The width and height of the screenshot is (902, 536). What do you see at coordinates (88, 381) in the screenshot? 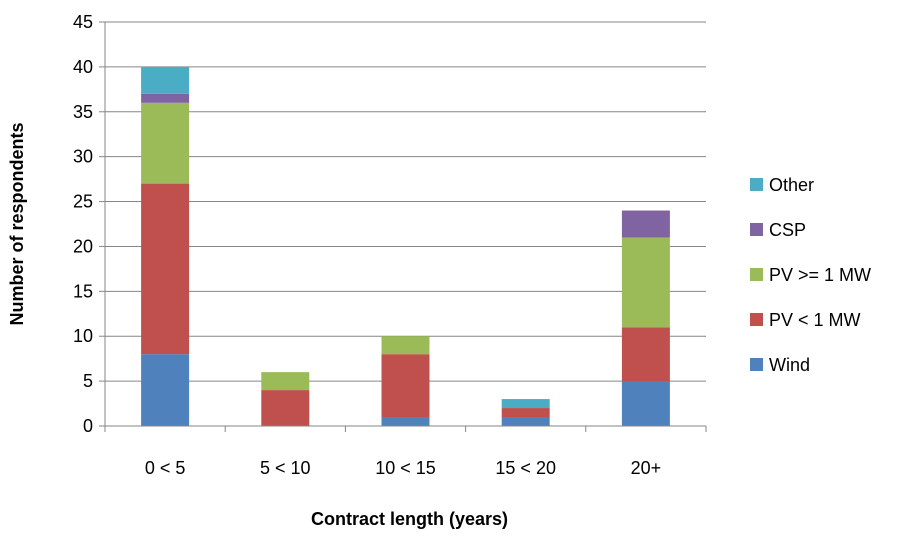
I see `y-tick-label: 5` at bounding box center [88, 381].